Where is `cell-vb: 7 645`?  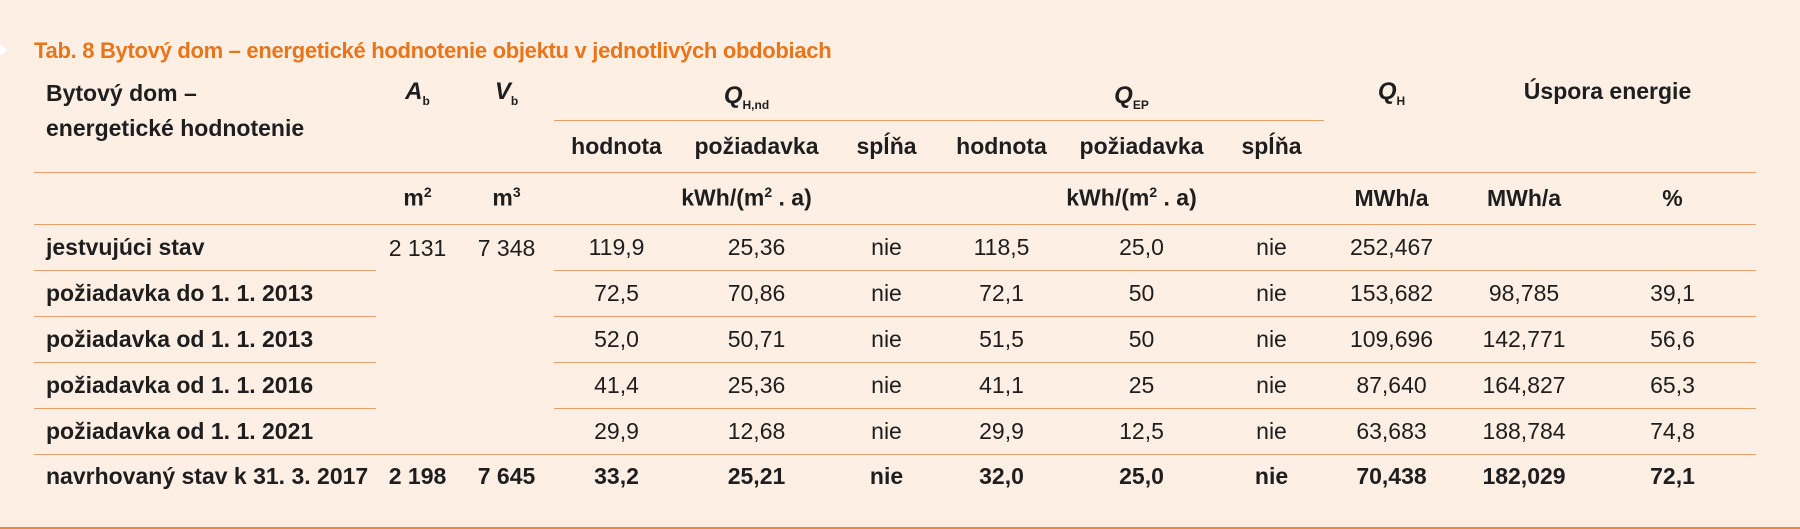 cell-vb: 7 645 is located at coordinates (506, 476).